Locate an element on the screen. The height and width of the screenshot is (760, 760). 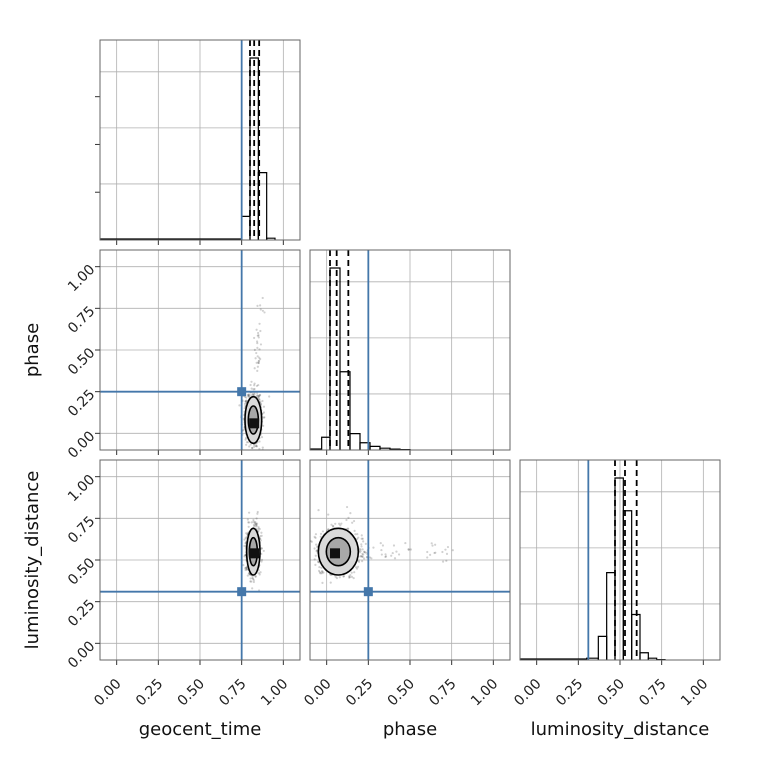
x-tick-label: 0.75 is located at coordinates (652, 692).